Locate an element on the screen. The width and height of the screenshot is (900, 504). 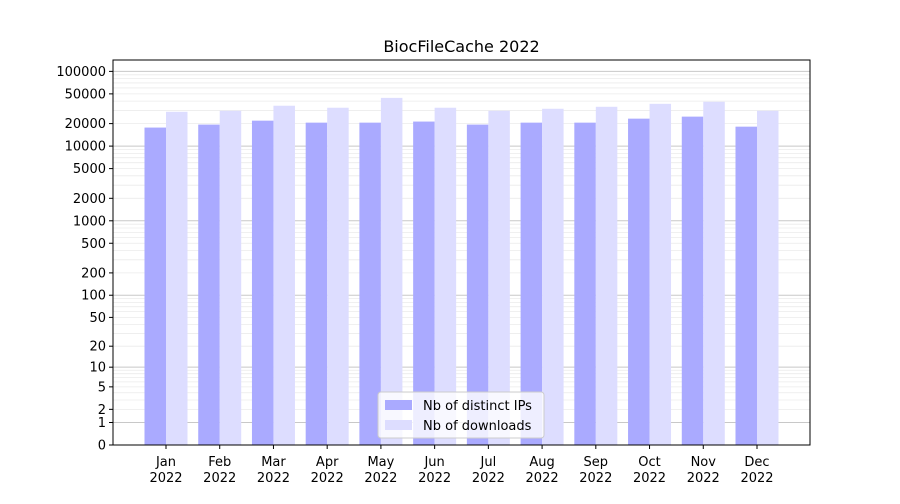
x-tick-label: Dec is located at coordinates (756, 462).